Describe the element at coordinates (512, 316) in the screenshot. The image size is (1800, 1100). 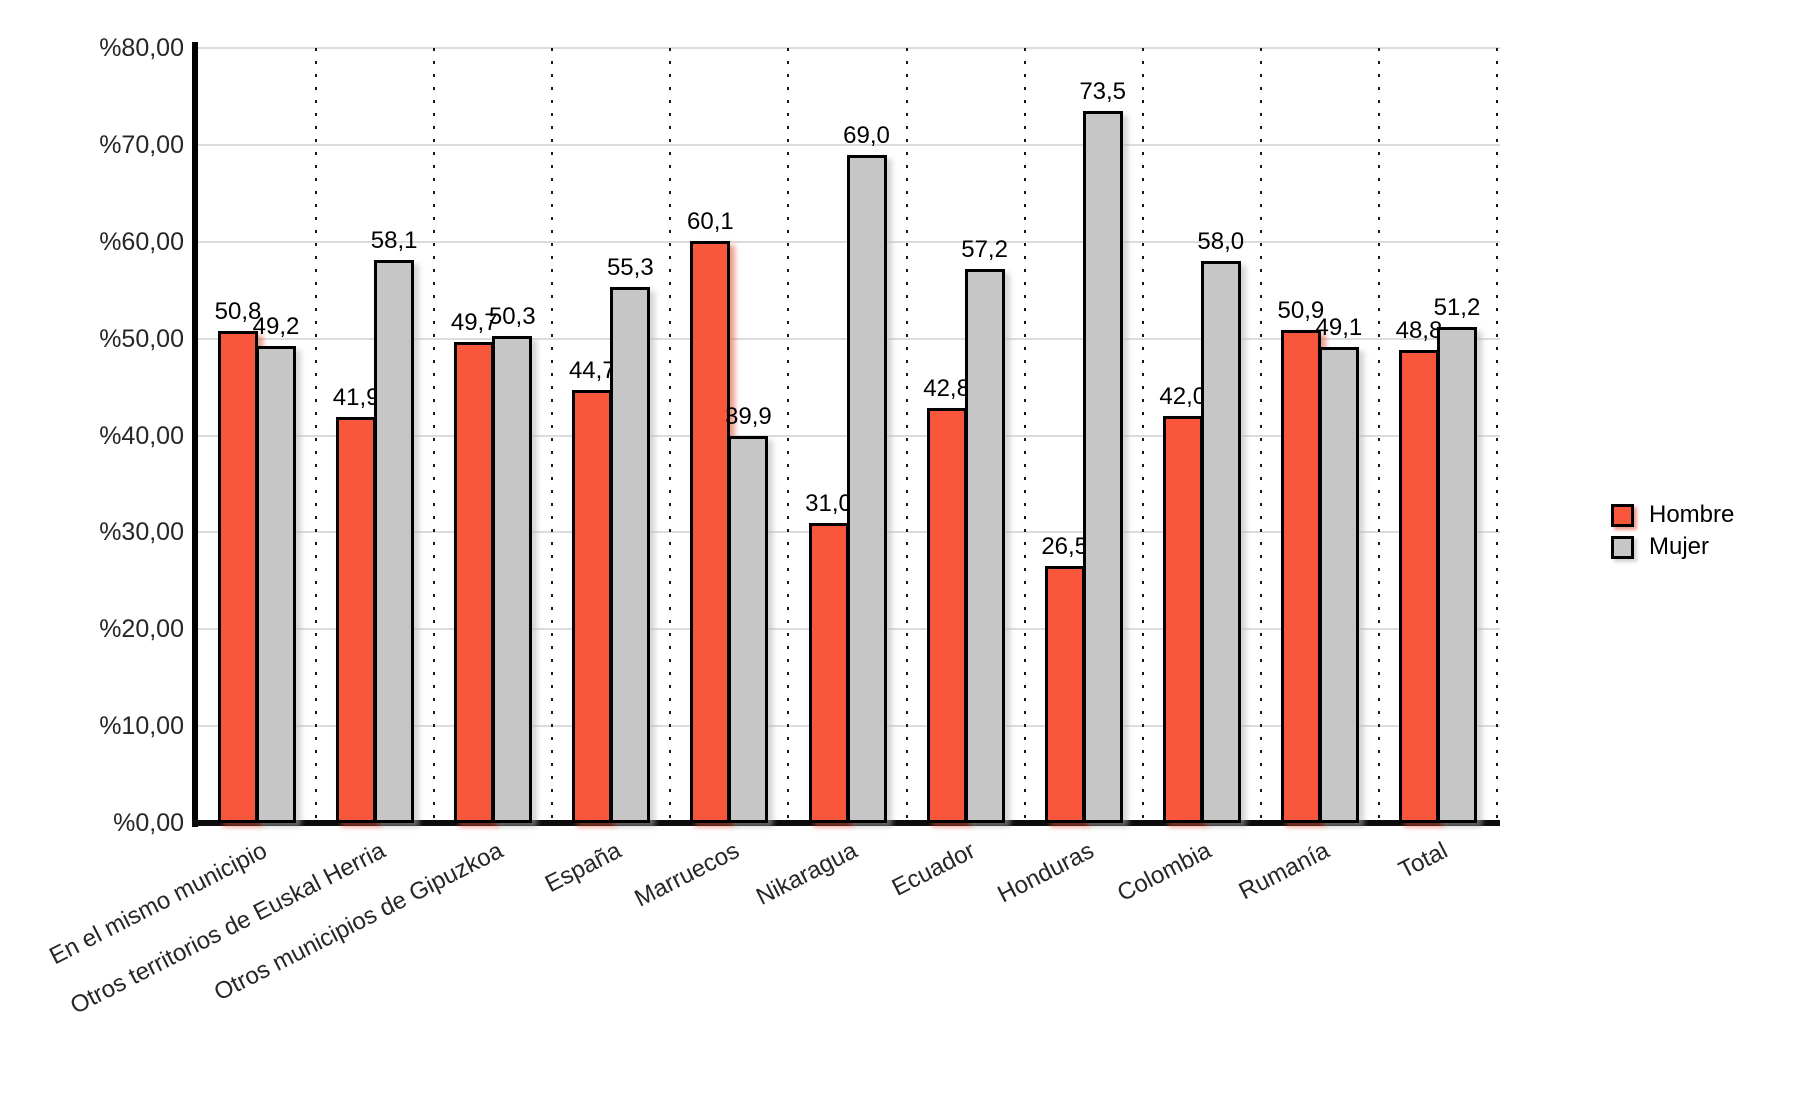
I see `bar-value-label: 50,3` at that location.